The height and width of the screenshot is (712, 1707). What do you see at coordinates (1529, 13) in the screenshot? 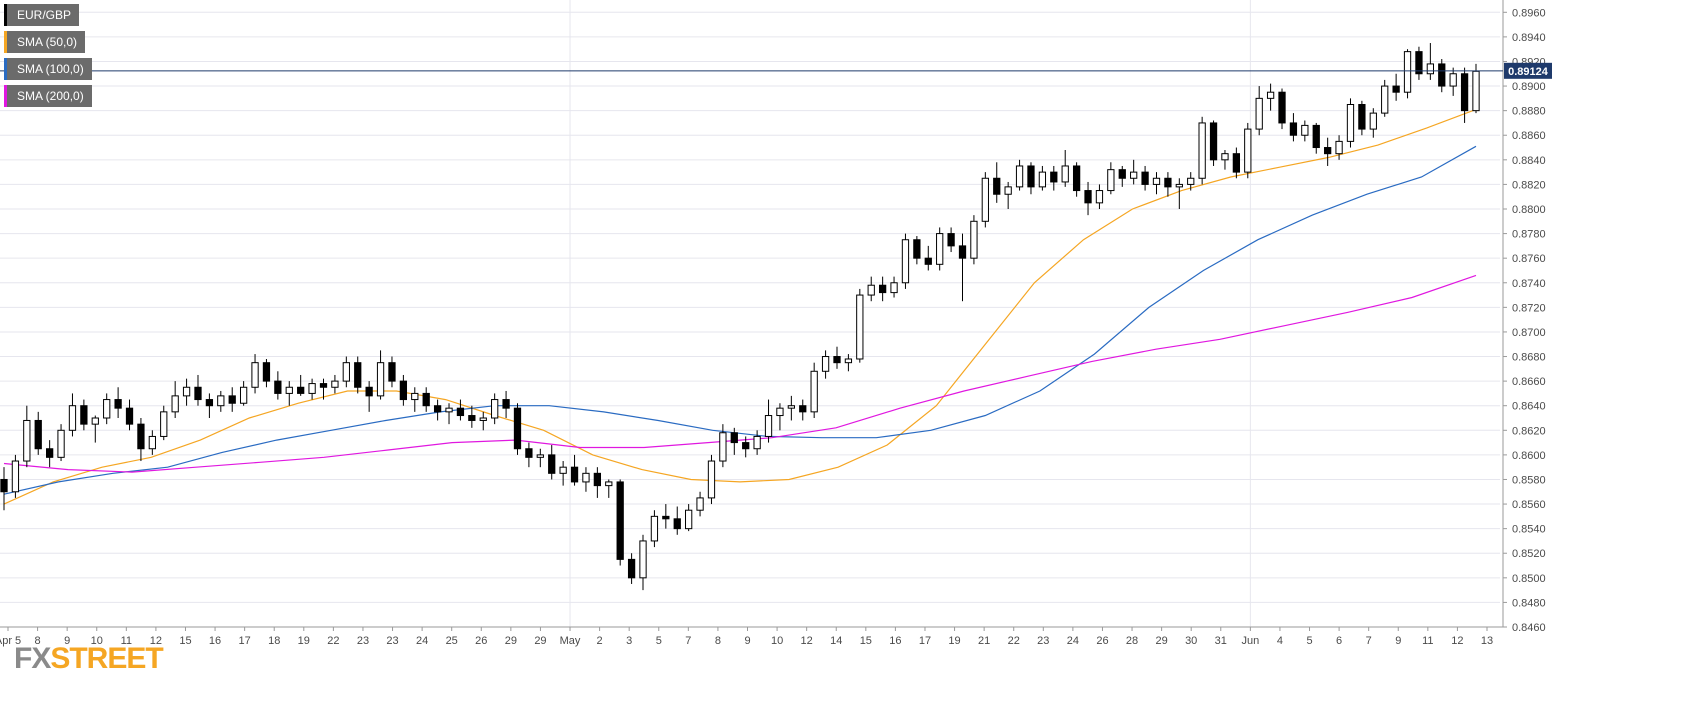
I see `y-tick-label: 0.8960` at bounding box center [1529, 13].